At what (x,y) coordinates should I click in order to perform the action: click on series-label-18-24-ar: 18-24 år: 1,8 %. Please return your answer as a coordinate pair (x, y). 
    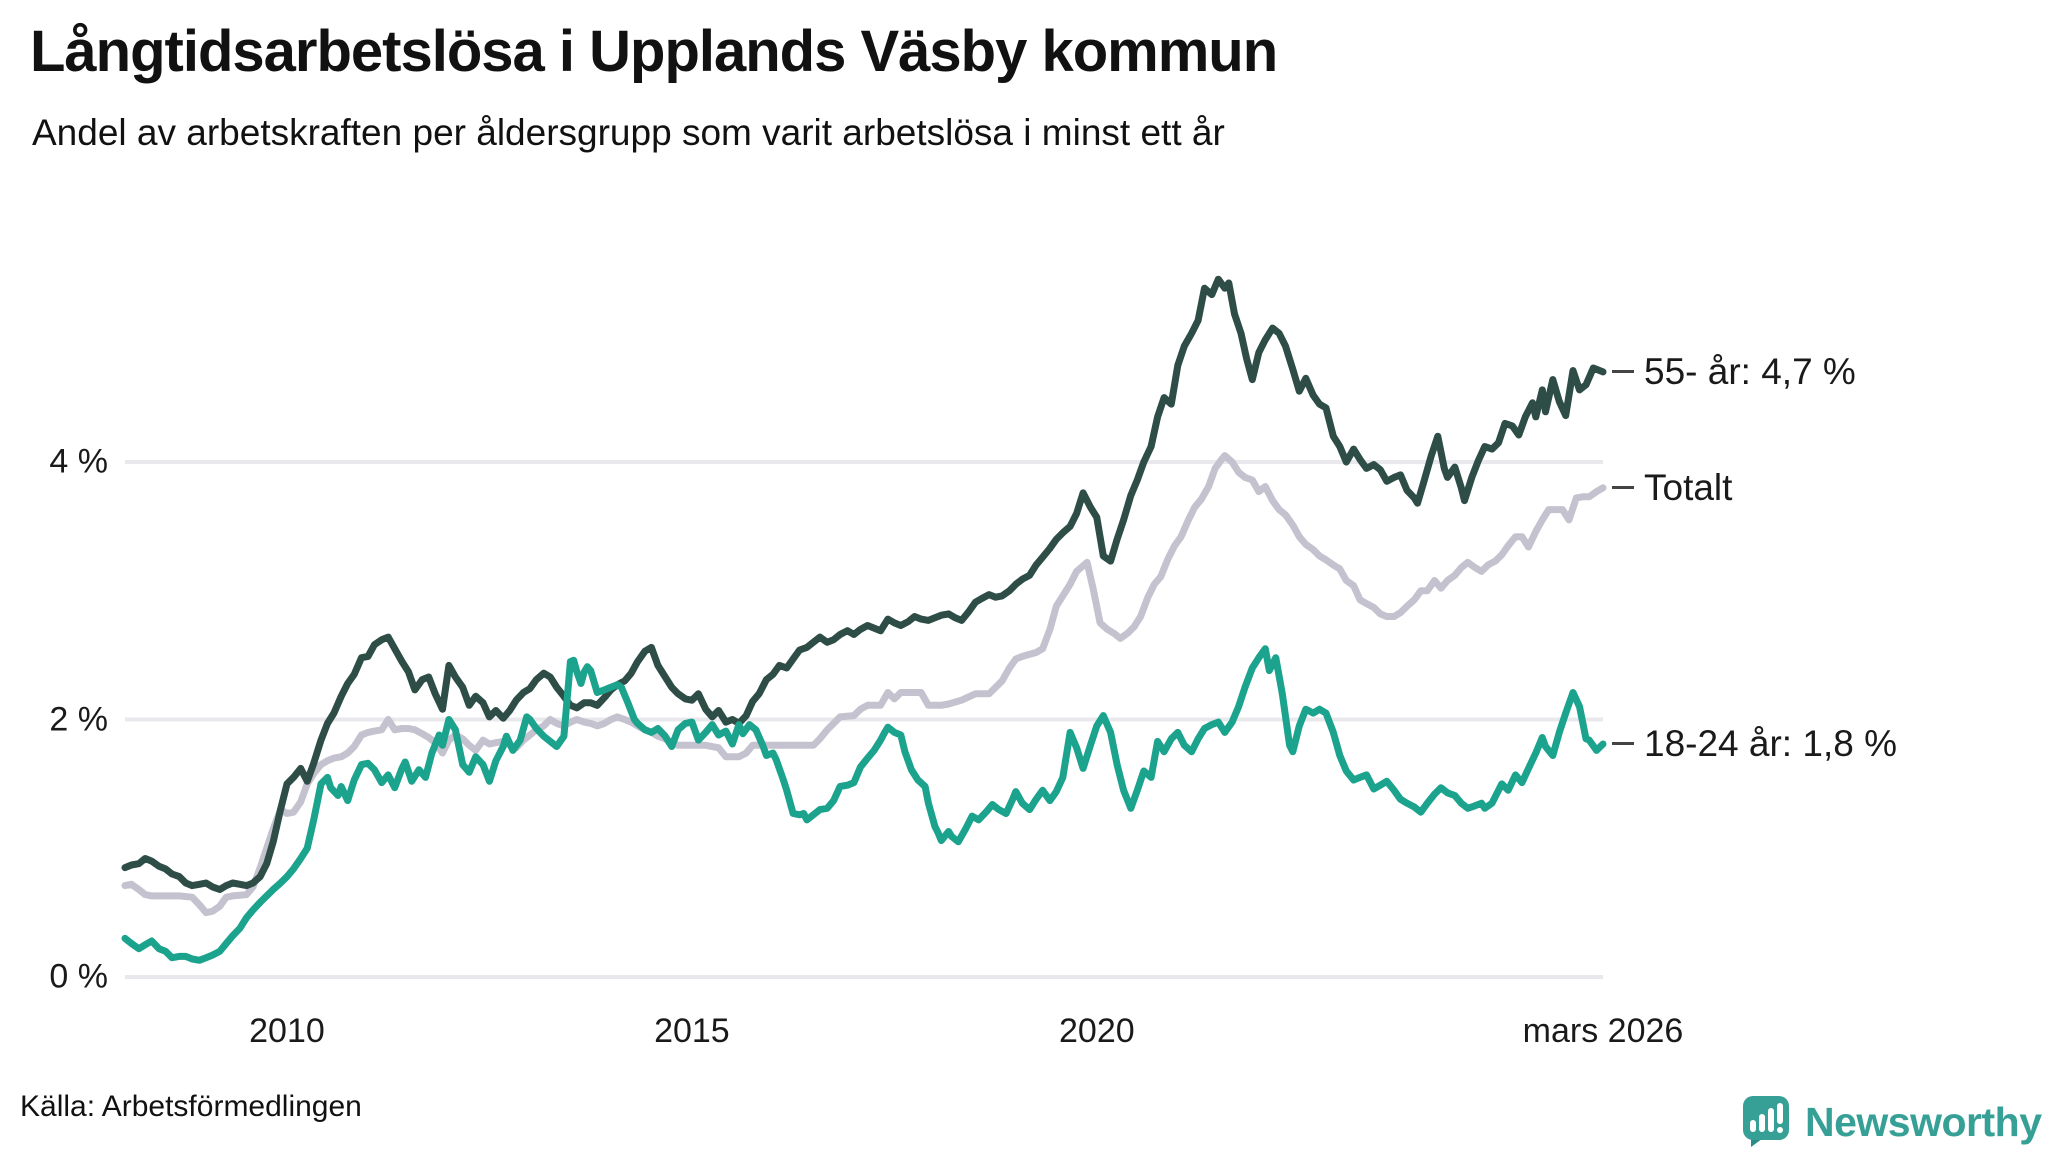
    Looking at the image, I should click on (1754, 744).